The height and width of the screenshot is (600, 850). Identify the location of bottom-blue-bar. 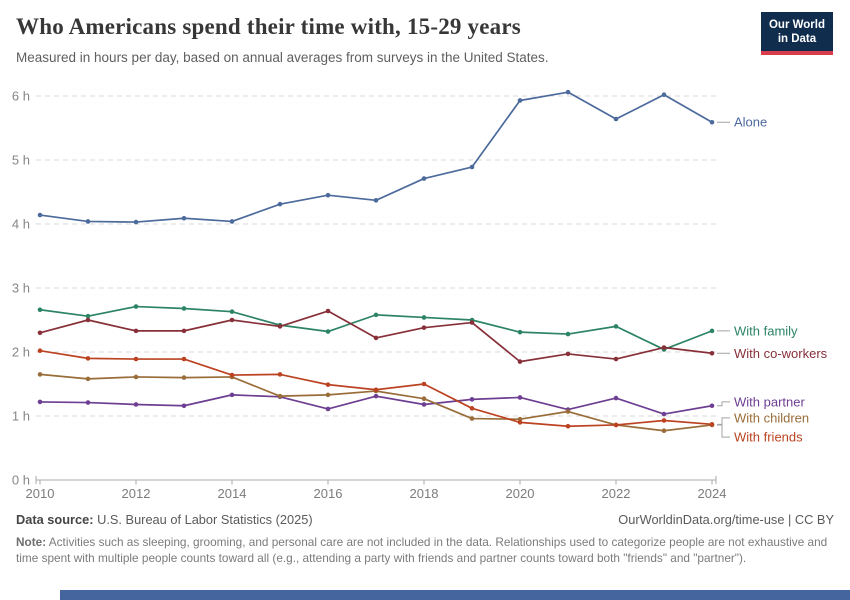
(455, 595).